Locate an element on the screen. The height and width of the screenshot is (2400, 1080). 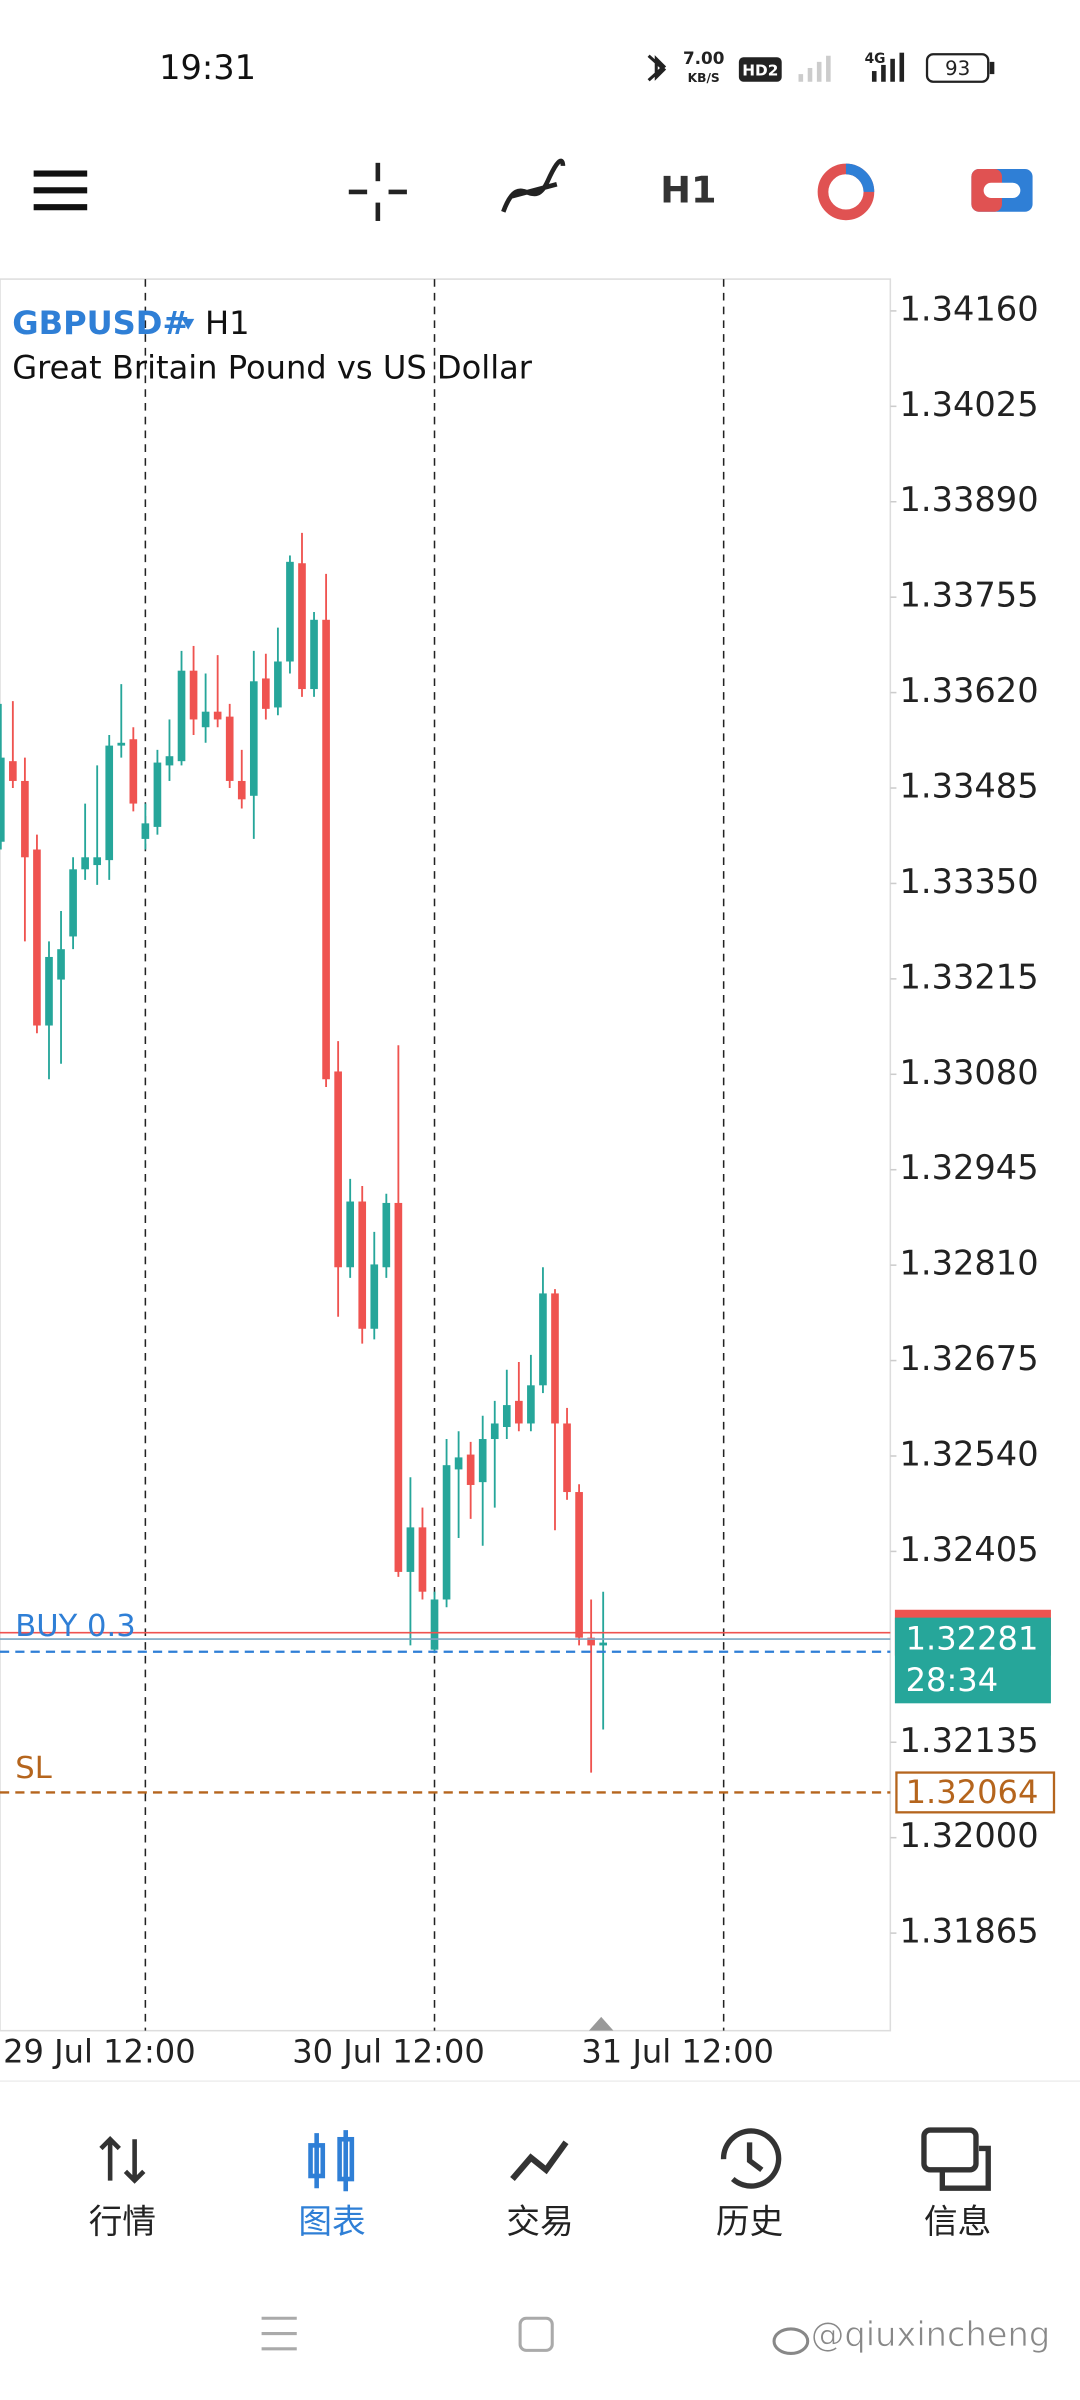
y-tick-label: 1.32945 is located at coordinates (968, 1167).